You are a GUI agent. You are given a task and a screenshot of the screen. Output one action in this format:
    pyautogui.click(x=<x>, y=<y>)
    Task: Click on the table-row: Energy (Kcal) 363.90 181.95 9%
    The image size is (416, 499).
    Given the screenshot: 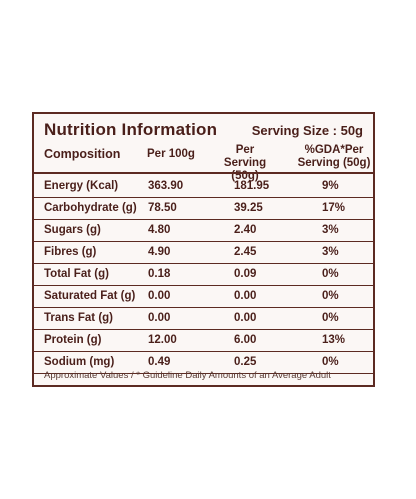 What is the action you would take?
    pyautogui.click(x=203, y=187)
    